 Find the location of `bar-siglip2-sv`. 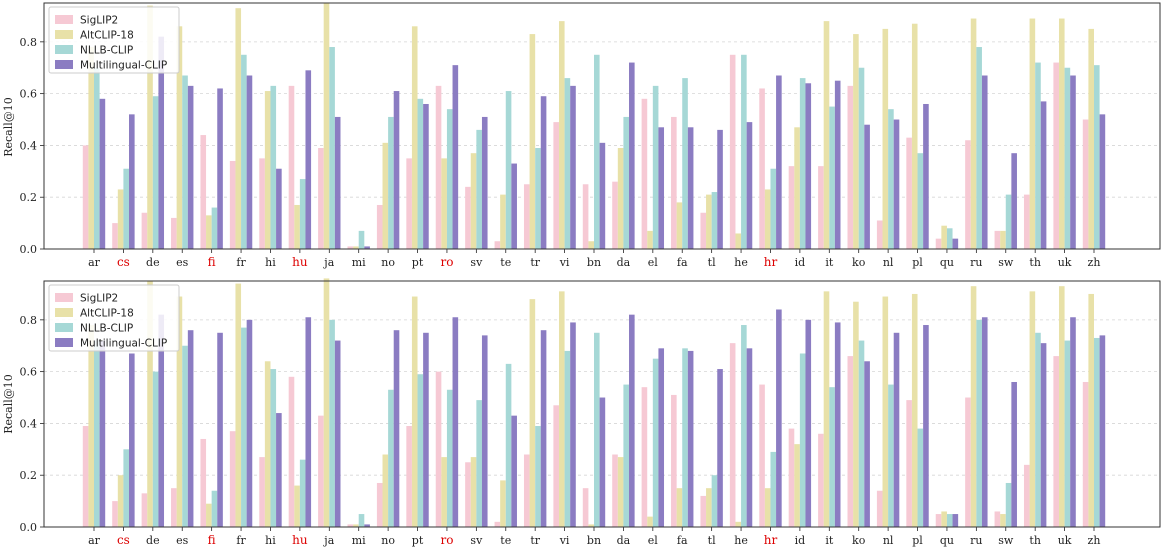

bar-siglip2-sv is located at coordinates (468, 494).